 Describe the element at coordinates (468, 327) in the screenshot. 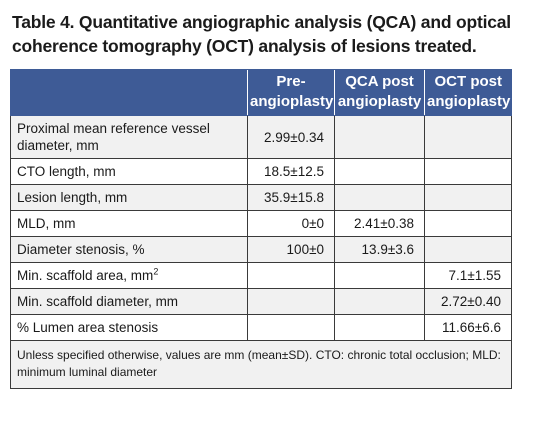

I see `cell-oct: 11.66±6.6` at that location.